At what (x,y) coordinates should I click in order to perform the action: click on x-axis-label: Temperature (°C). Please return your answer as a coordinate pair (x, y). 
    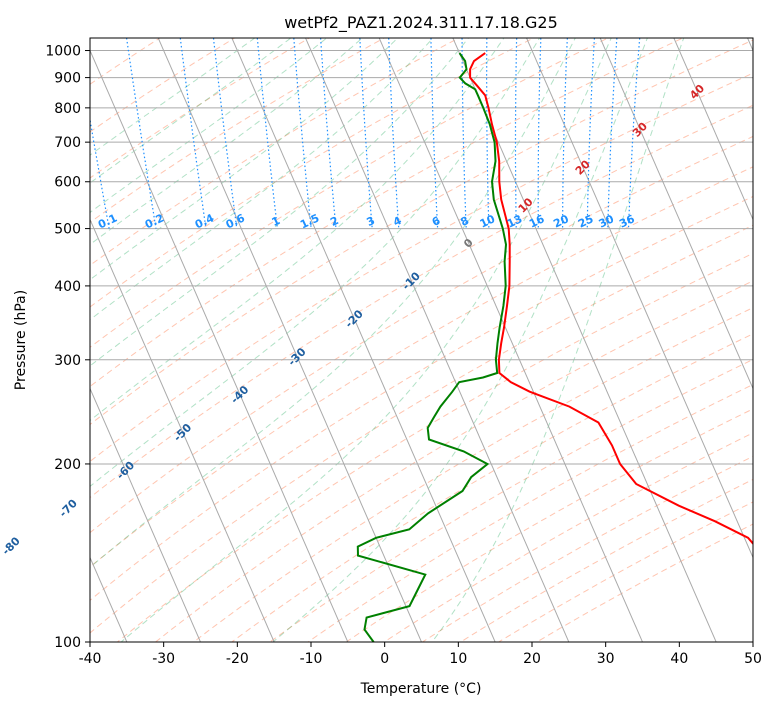
    Looking at the image, I should click on (421, 689).